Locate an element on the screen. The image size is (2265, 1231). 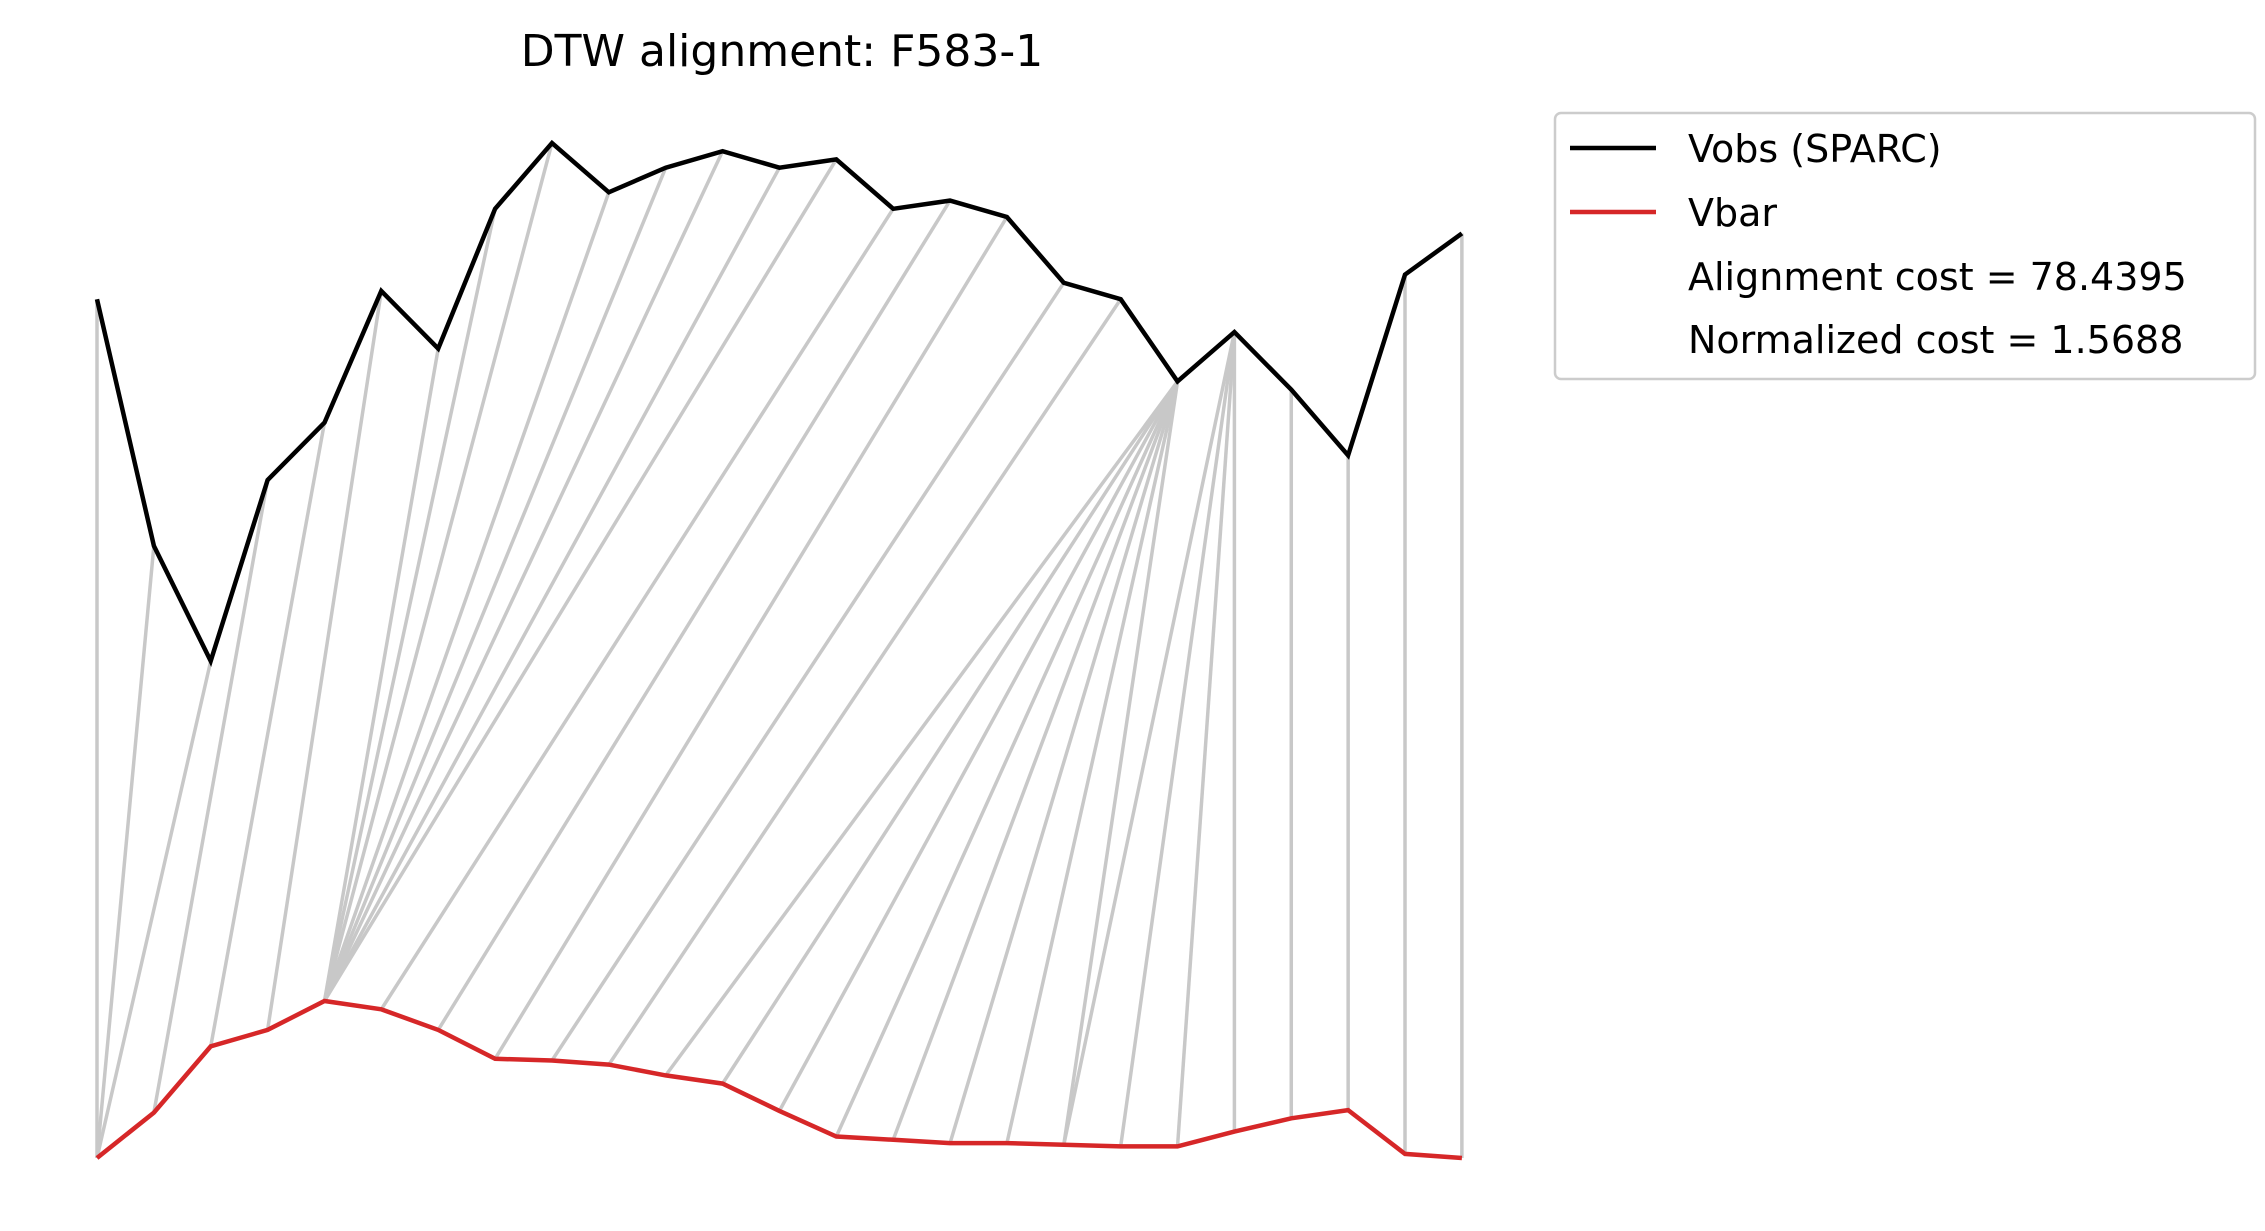
legend-label-vbar: Vbar is located at coordinates (1732, 213).